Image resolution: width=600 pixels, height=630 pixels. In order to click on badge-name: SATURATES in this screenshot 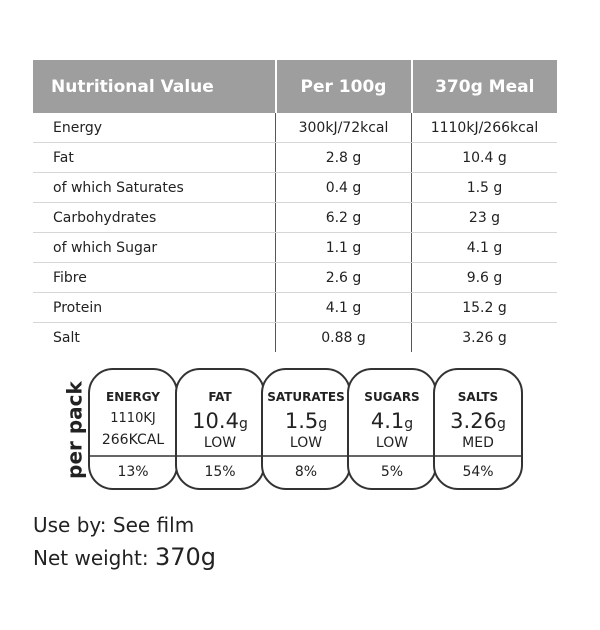, I will do `click(306, 397)`.